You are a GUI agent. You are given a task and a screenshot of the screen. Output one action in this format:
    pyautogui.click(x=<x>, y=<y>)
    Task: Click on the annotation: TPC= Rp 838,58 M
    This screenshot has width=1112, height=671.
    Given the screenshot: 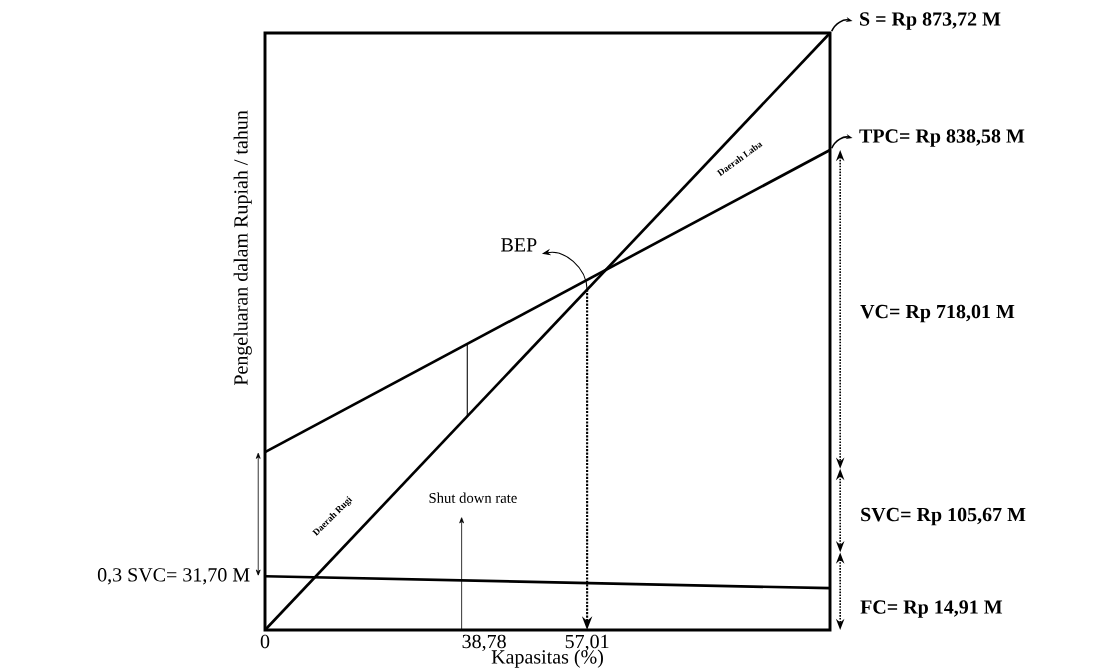 What is the action you would take?
    pyautogui.click(x=942, y=138)
    